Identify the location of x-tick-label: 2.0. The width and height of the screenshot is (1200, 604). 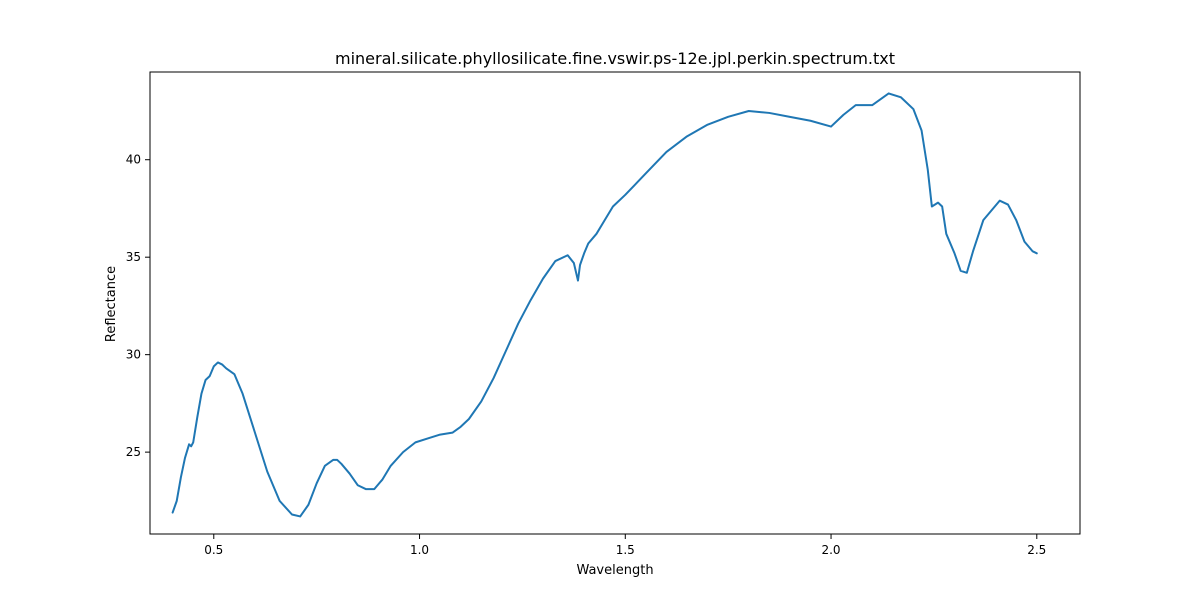
(830, 550).